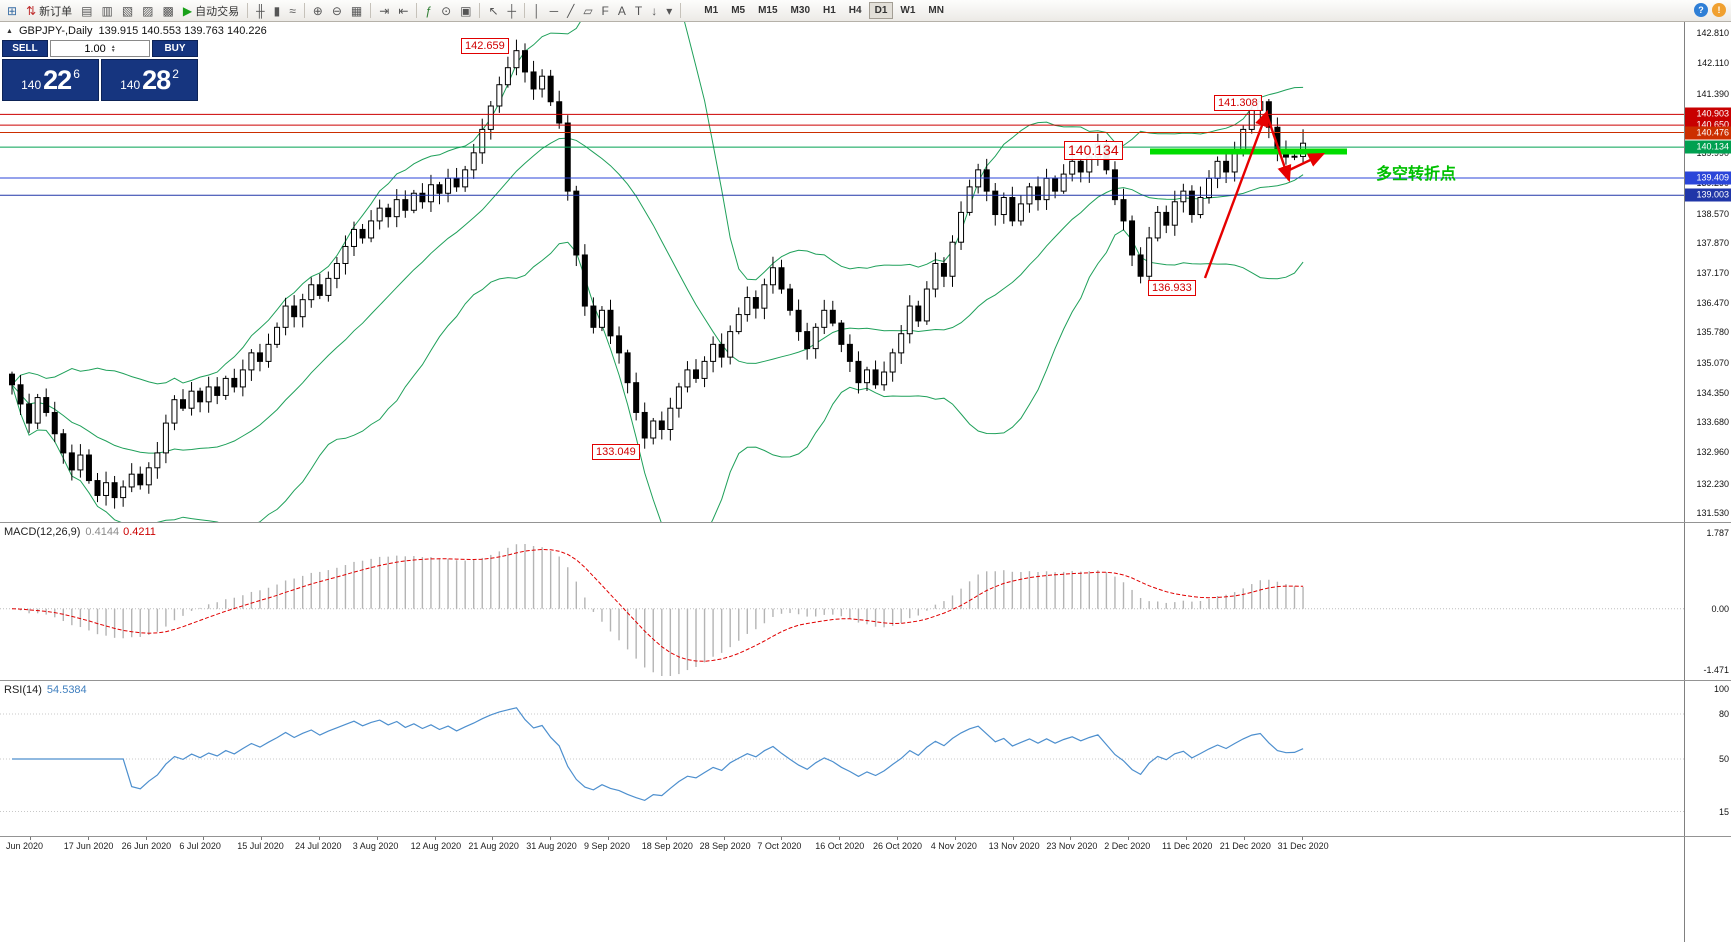 The height and width of the screenshot is (942, 1731). I want to click on date-label: 24 Jul 2020, so click(318, 846).